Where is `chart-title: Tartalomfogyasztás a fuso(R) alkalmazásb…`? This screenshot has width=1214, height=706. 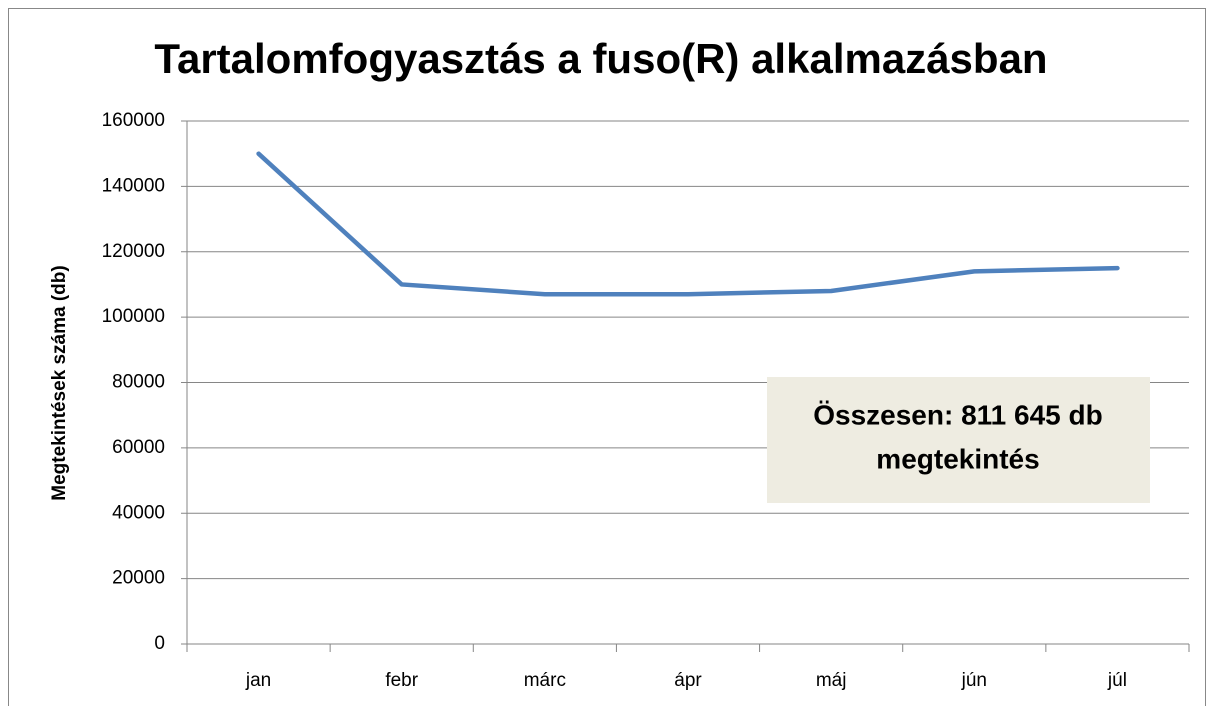
chart-title: Tartalomfogyasztás a fuso(R) alkalmazásb… is located at coordinates (600, 58).